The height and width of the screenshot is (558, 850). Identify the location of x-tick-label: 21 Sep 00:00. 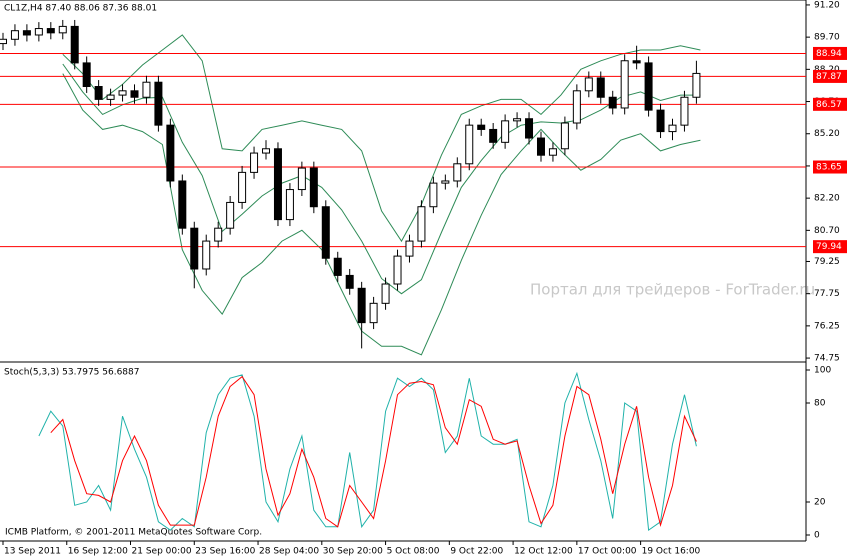
(162, 552).